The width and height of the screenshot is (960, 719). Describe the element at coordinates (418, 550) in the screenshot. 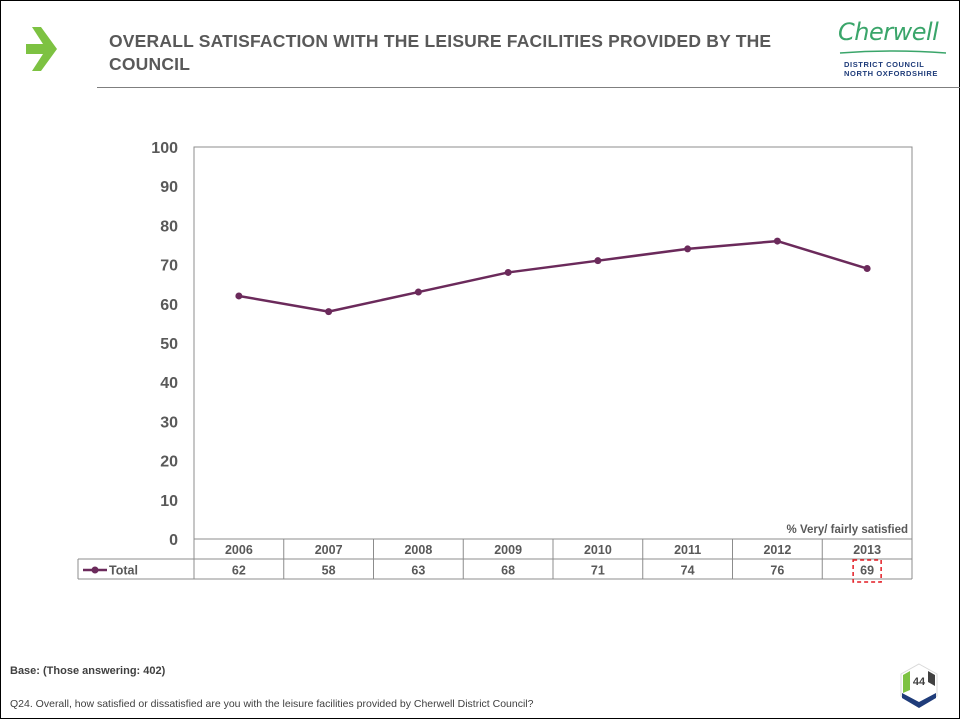

I see `category-label: 2008` at that location.